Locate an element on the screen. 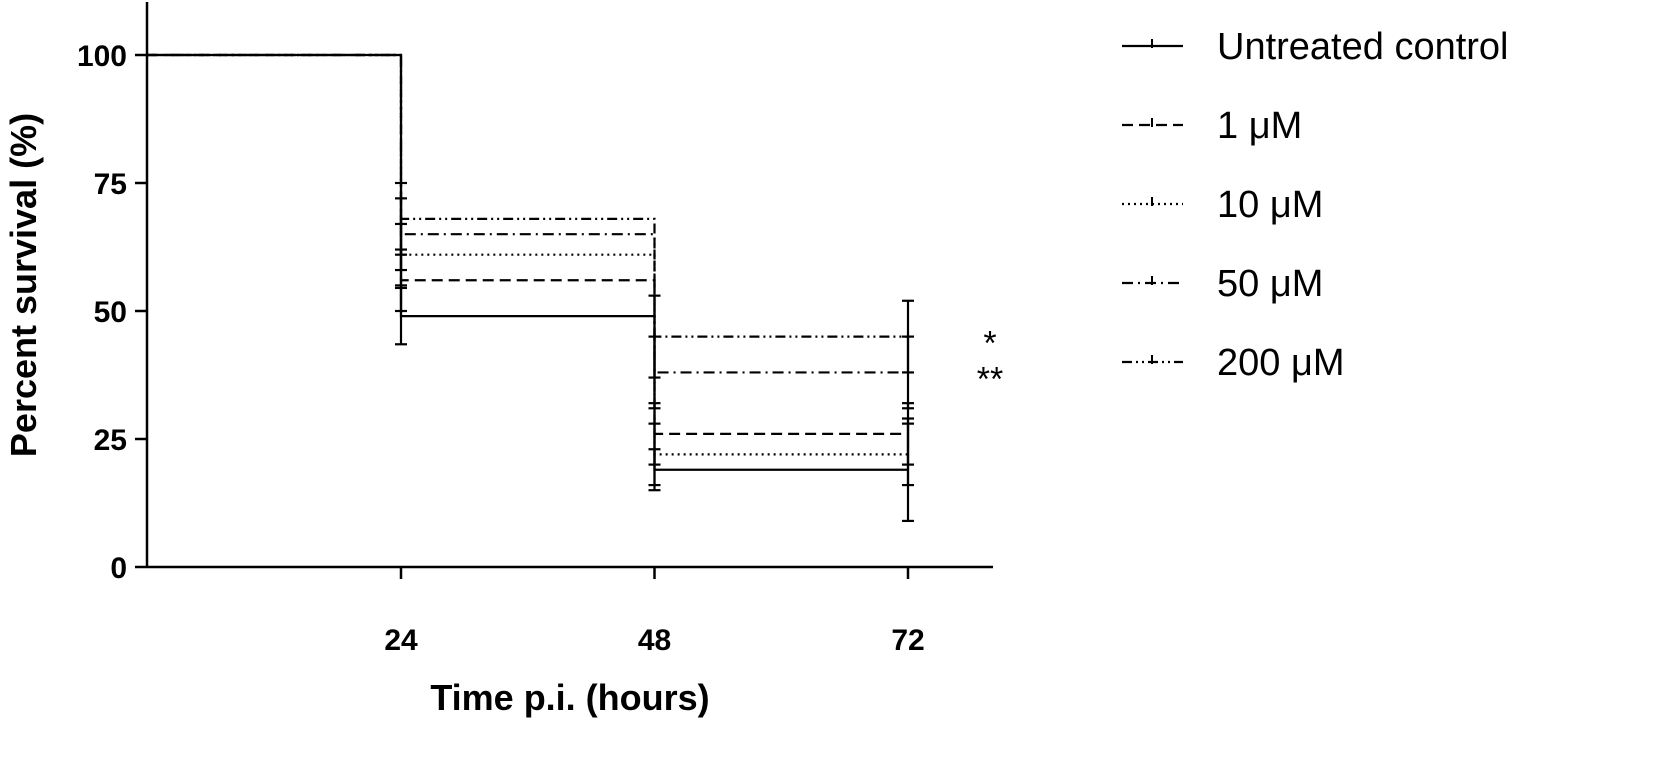  significance-marker: ** is located at coordinates (990, 379).